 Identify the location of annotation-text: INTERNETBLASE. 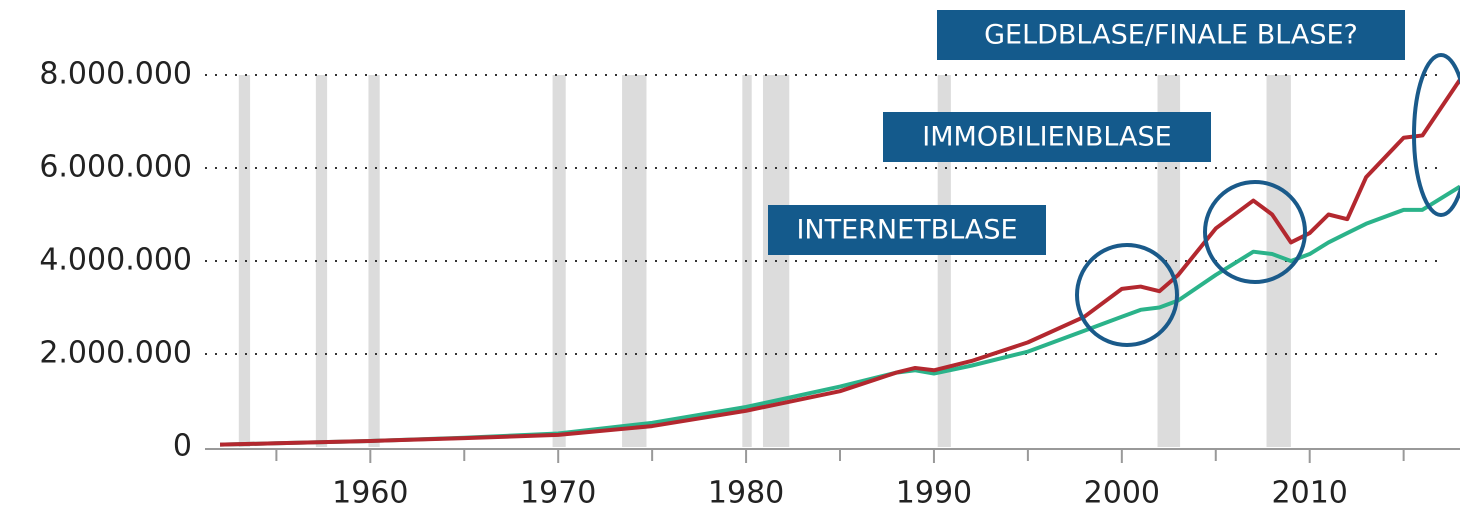
(906, 230).